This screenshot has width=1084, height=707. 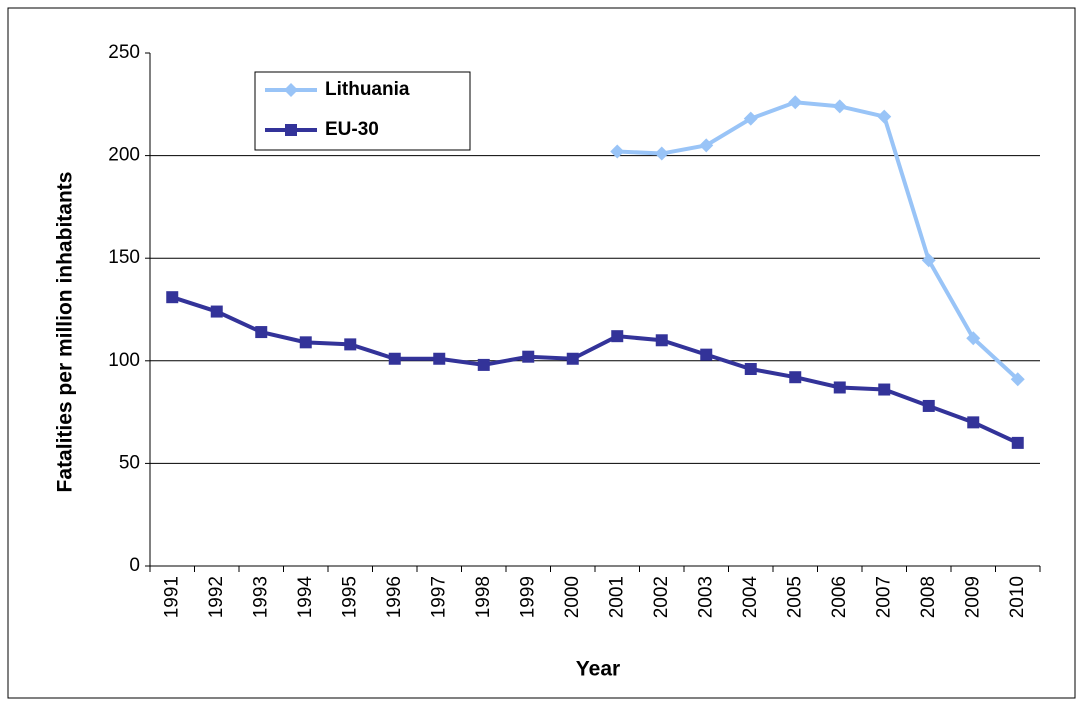 I want to click on x-tick-label: 2004, so click(x=750, y=597).